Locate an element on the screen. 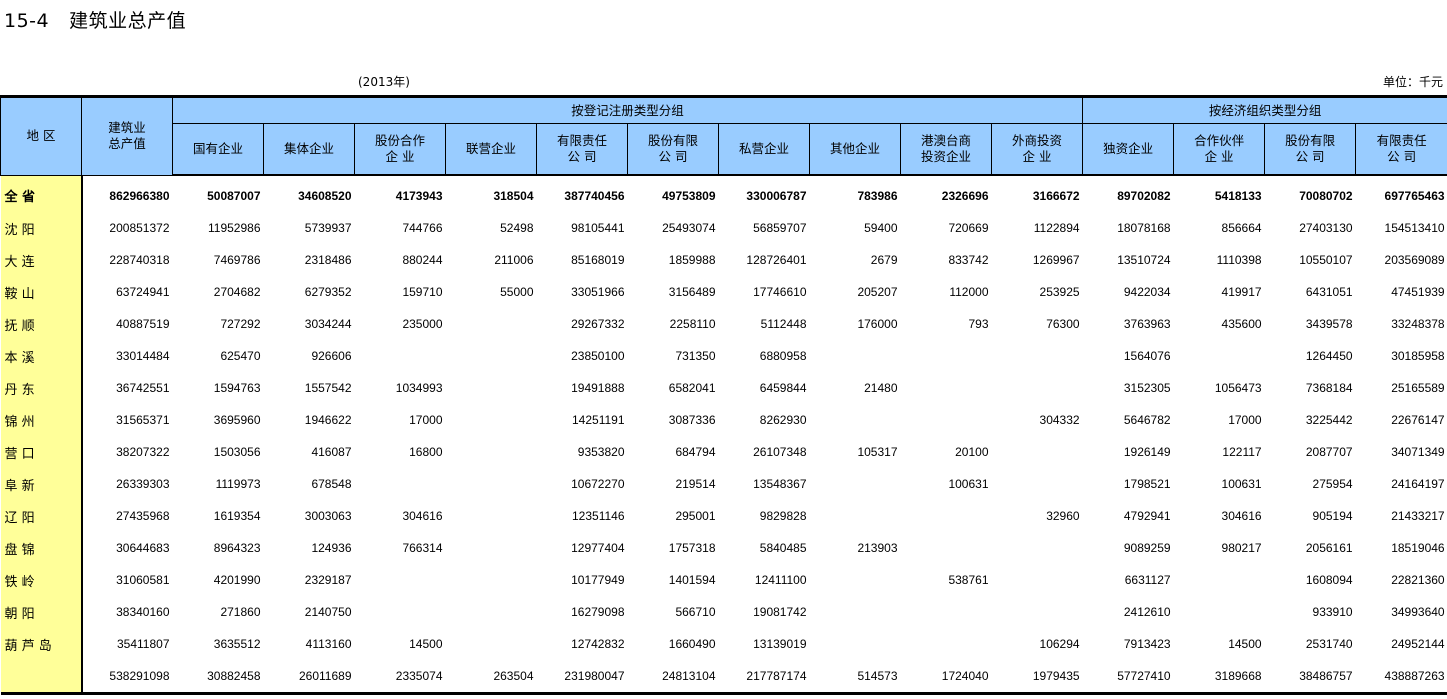 The height and width of the screenshot is (699, 1447). value-cell: 18519046 is located at coordinates (1418, 548).